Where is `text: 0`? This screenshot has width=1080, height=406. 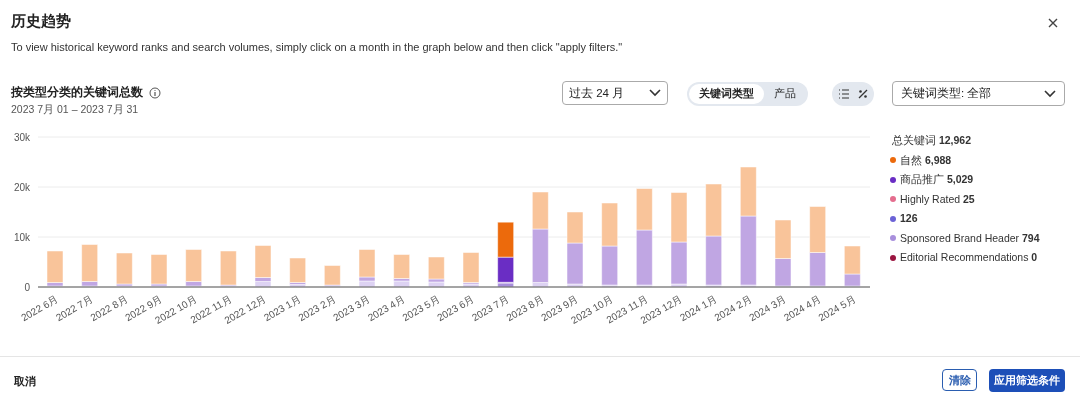
text: 0 is located at coordinates (1034, 257).